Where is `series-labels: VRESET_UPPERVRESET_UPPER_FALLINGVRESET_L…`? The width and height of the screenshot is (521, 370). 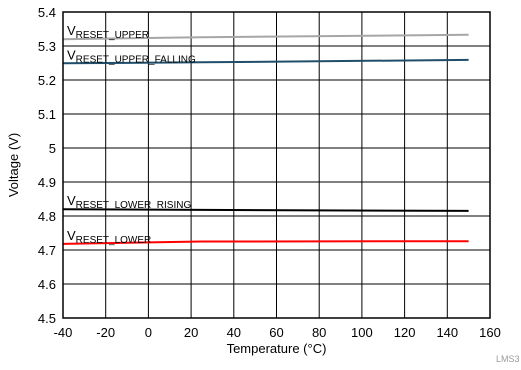
series-labels: VRESET_UPPERVRESET_UPPER_FALLINGVRESET_L… is located at coordinates (131, 134).